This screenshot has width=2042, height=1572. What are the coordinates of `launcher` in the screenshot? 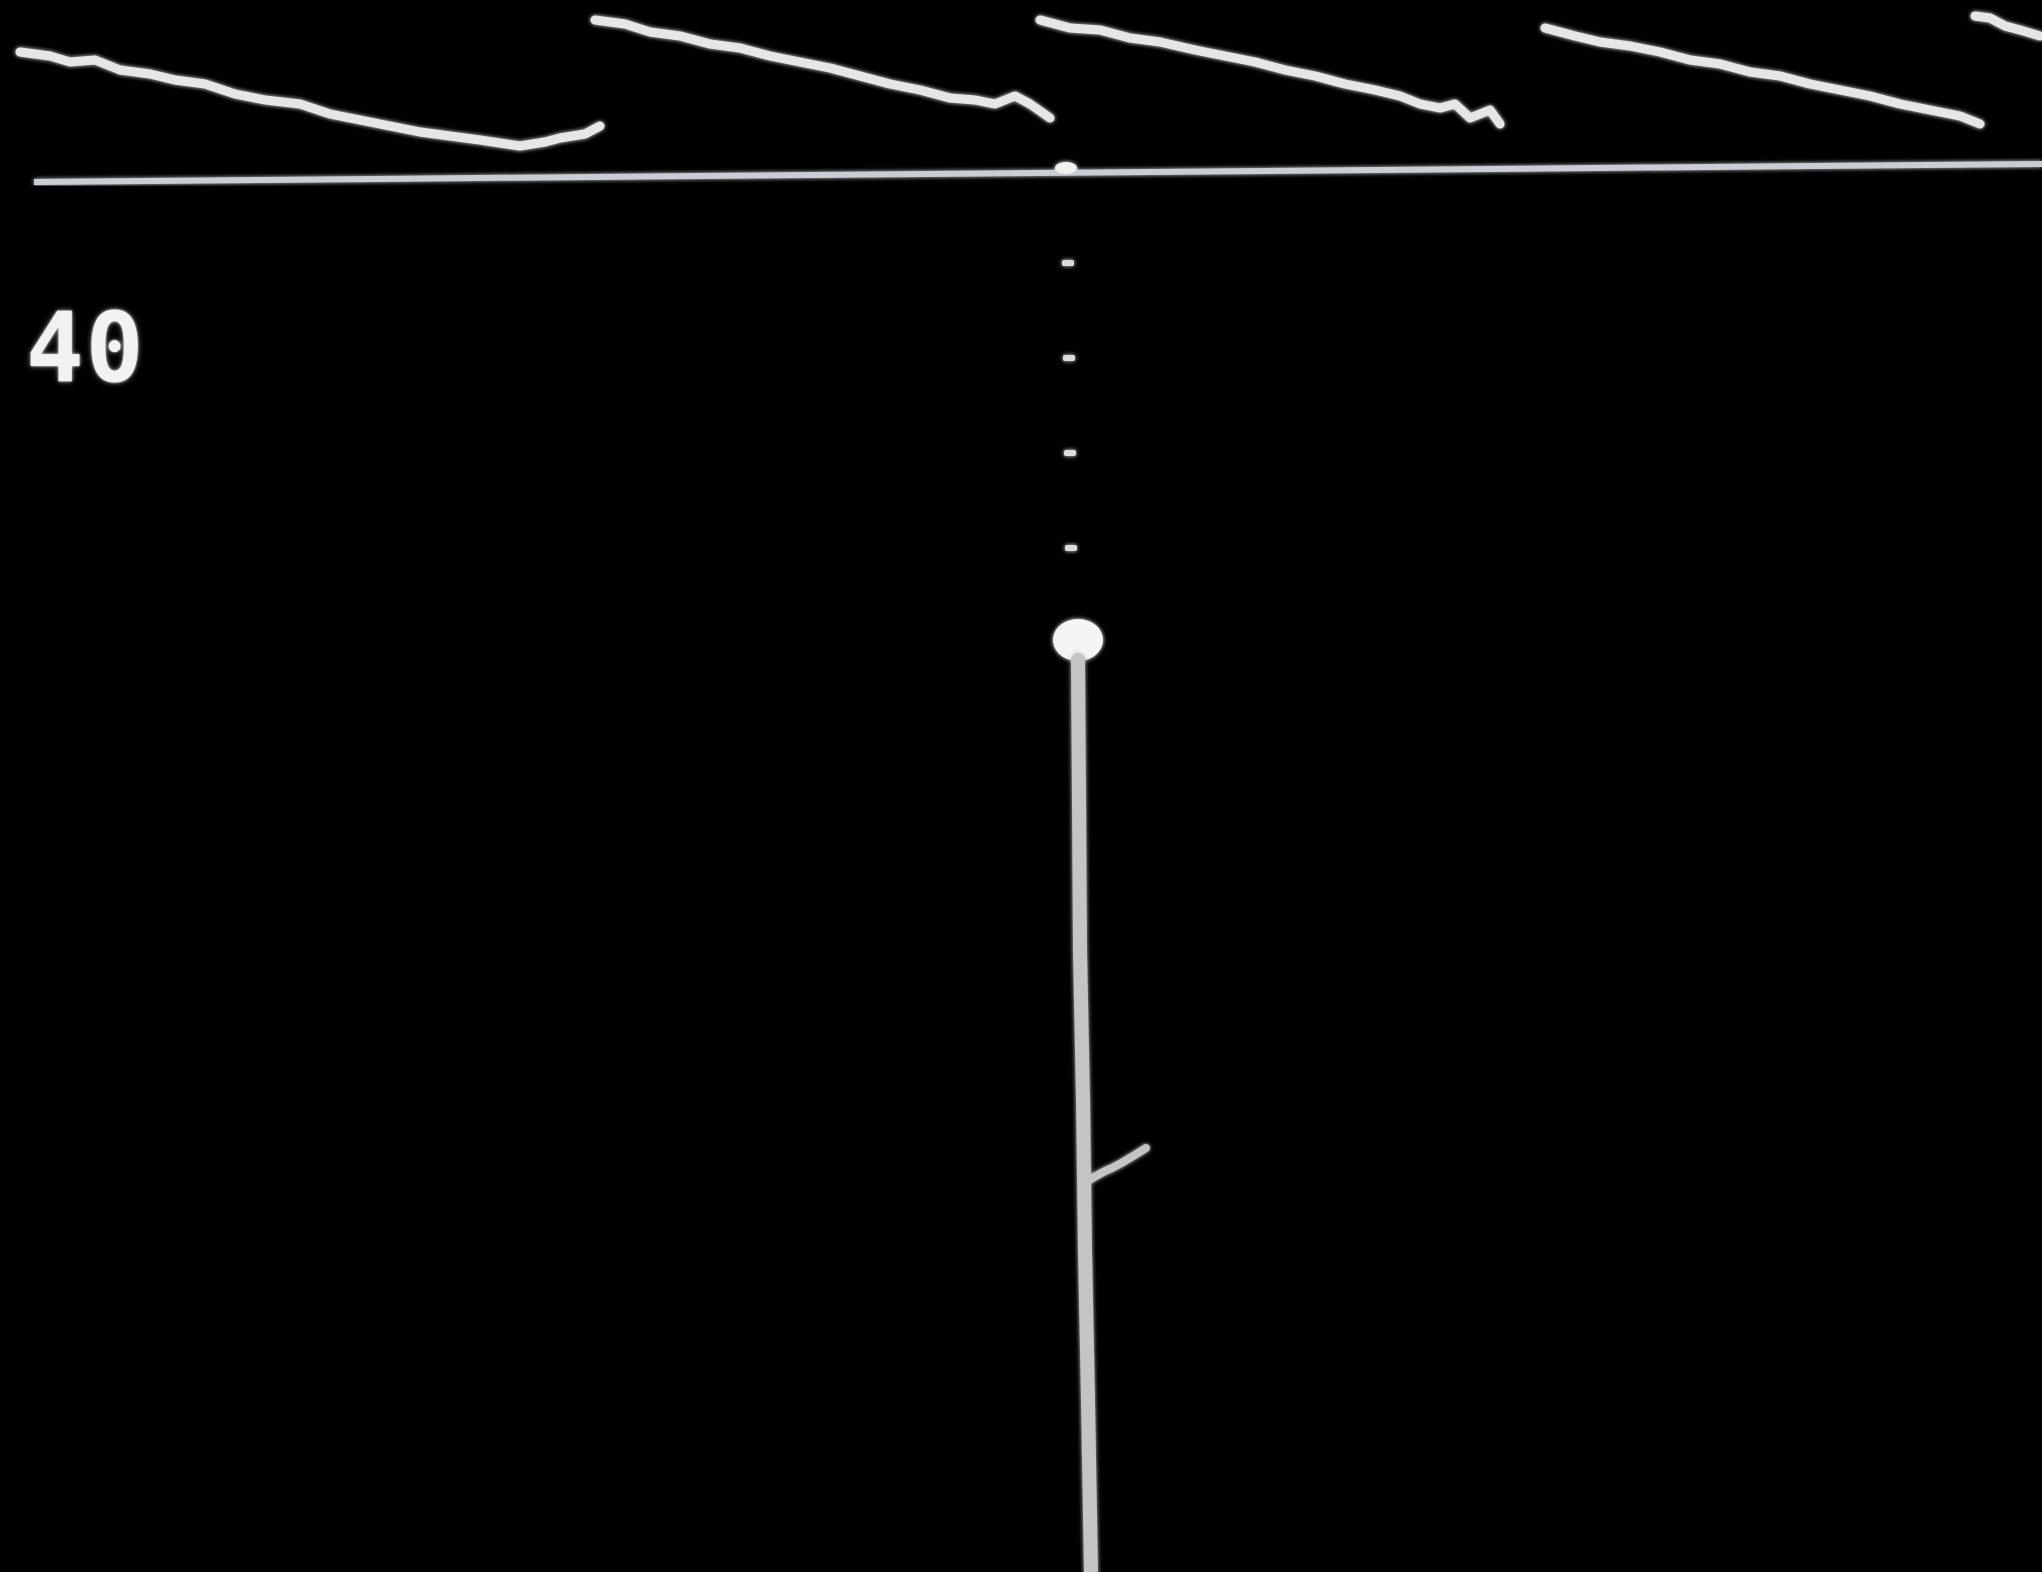 It's located at (1110, 1112).